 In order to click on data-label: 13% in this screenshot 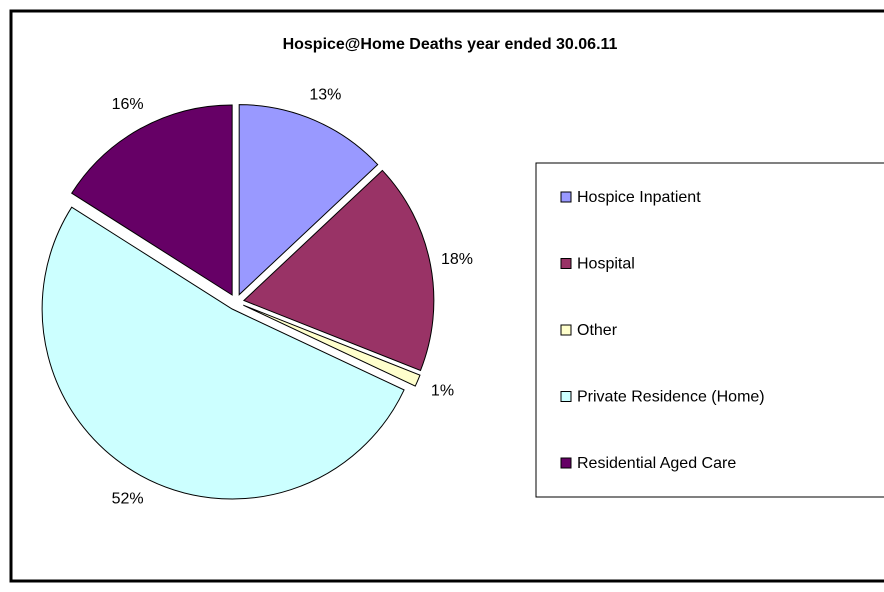, I will do `click(325, 95)`.